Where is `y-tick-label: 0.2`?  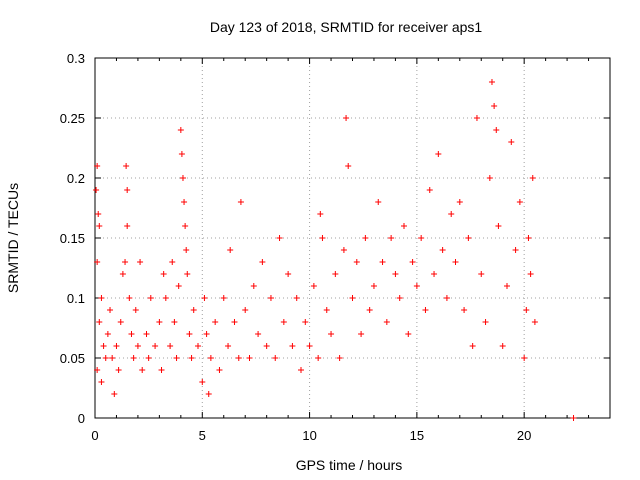 y-tick-label: 0.2 is located at coordinates (76, 178).